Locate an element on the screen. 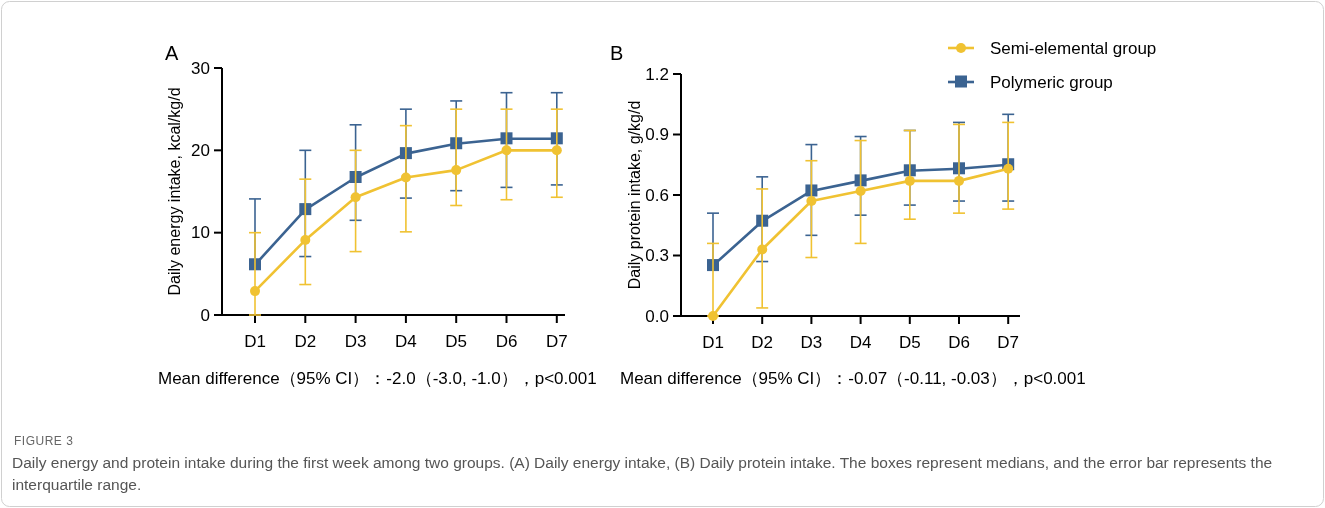  y-tick-label: 0.3 is located at coordinates (657, 255).